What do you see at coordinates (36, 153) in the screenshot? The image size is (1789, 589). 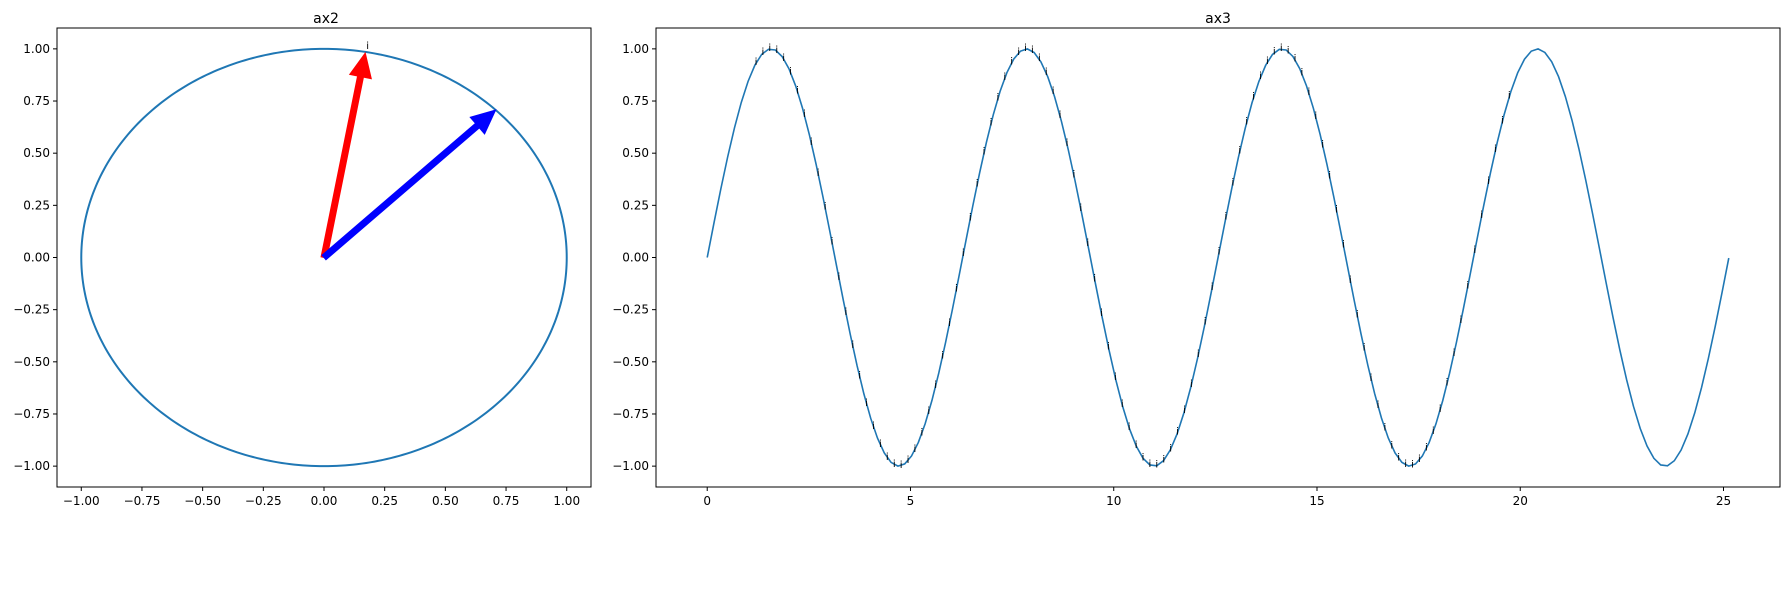 I see `ax2-ytick-label: 0.50` at bounding box center [36, 153].